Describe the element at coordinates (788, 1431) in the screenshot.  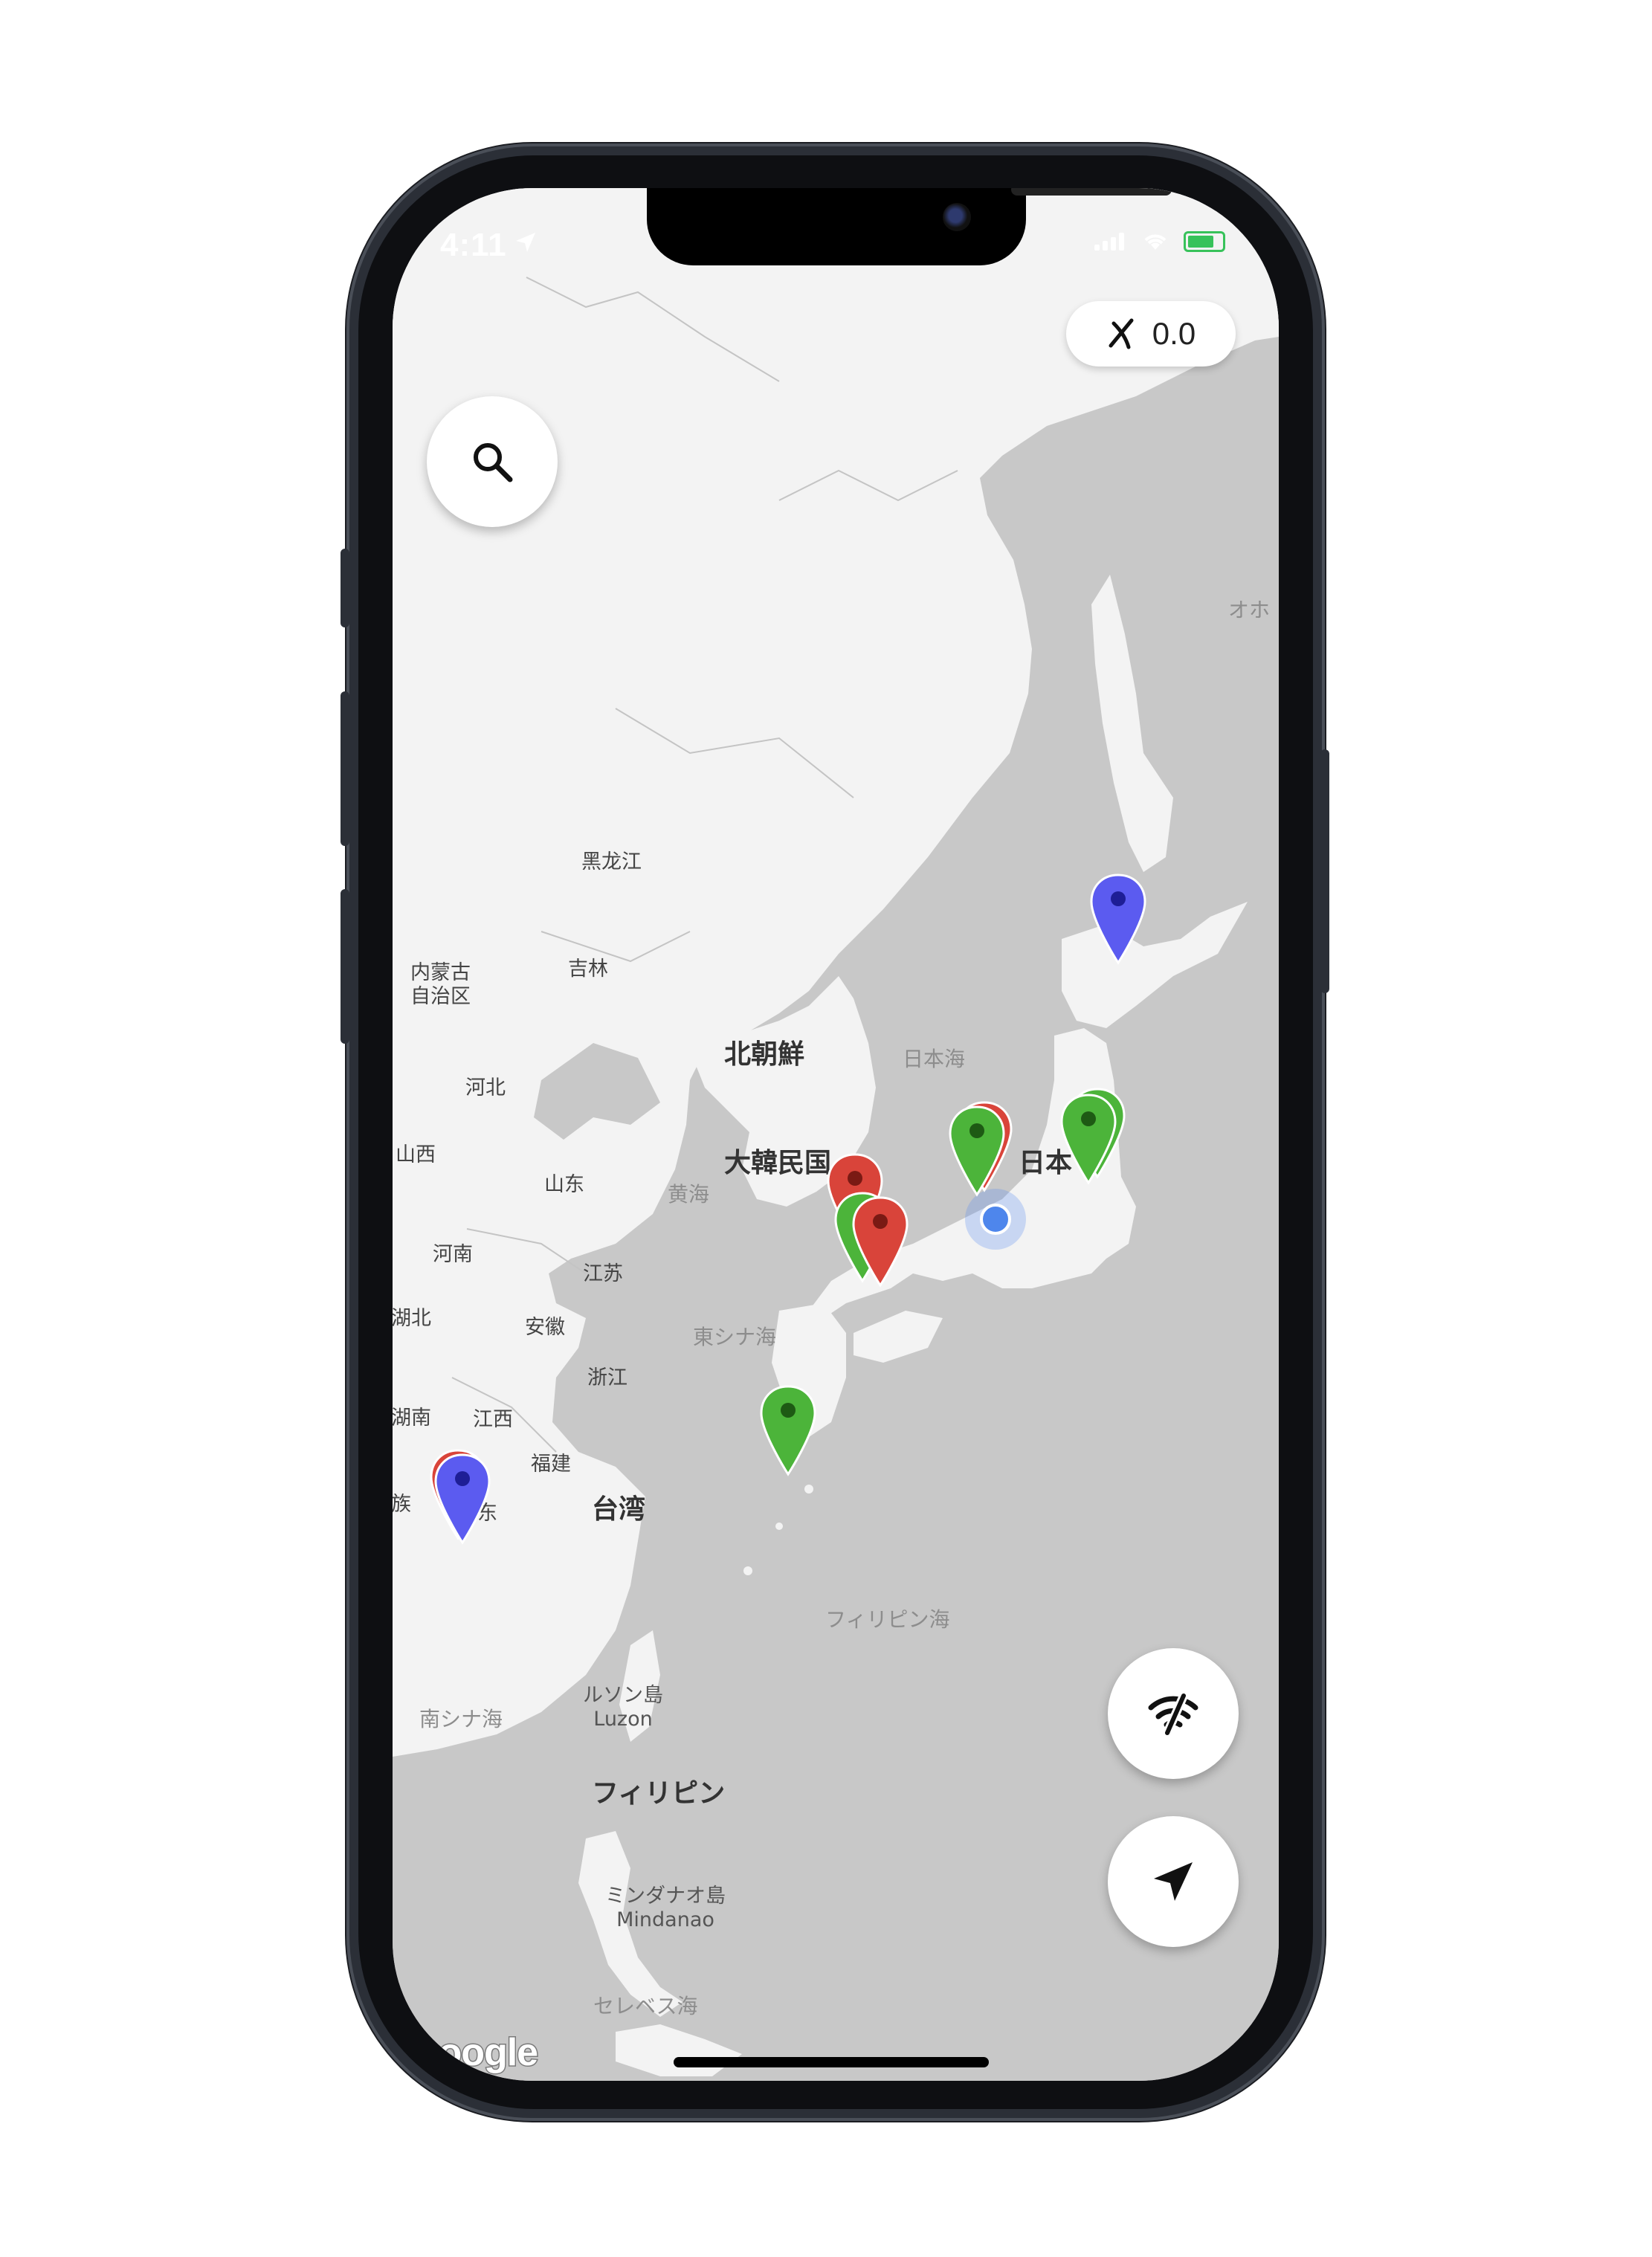
I see `map-pin-okinawa` at that location.